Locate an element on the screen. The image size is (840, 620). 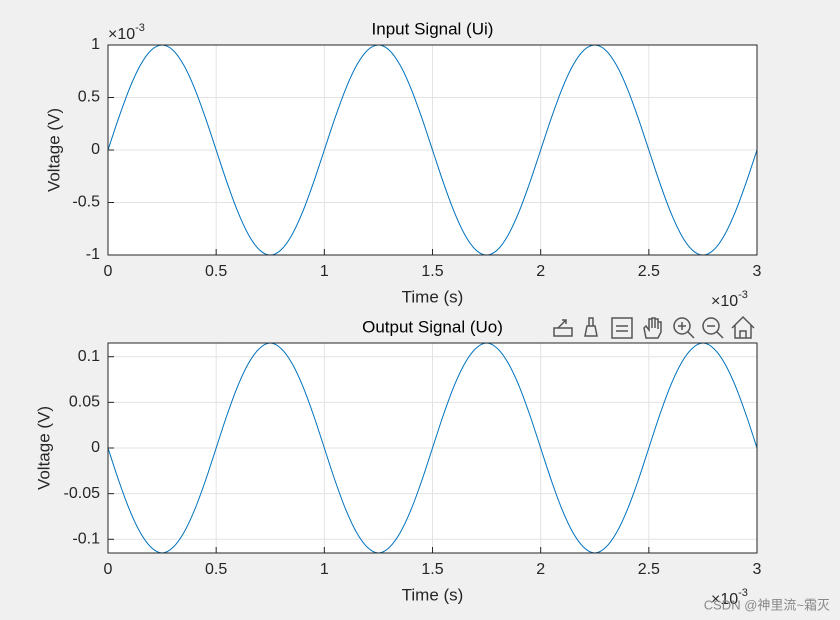
y-tick-label: 0.1 is located at coordinates (89, 356).